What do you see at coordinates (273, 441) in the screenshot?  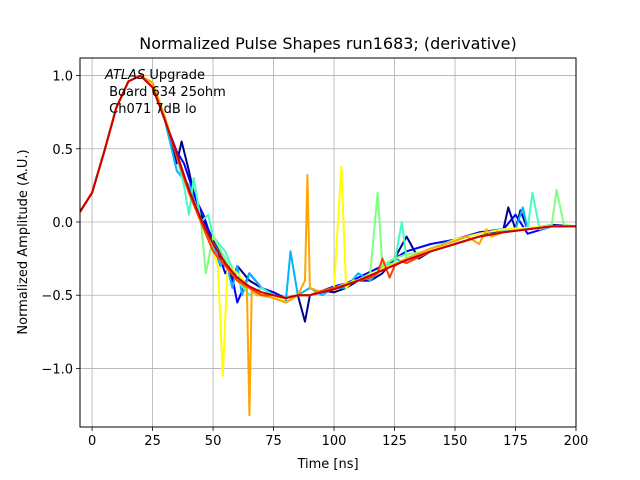 I see `x-tick-label: 75` at bounding box center [273, 441].